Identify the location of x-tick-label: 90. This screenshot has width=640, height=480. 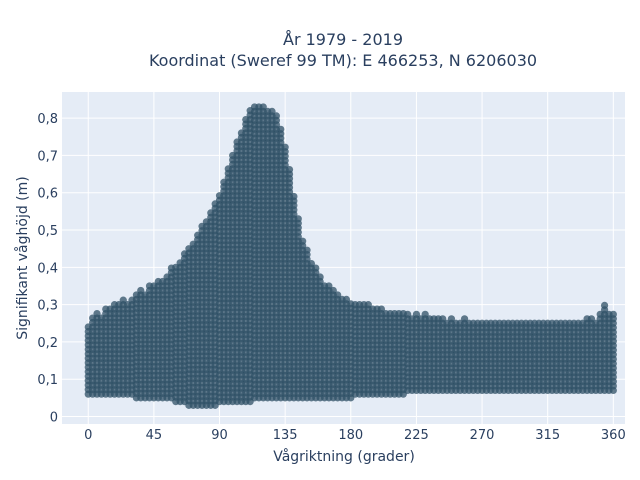
(219, 435).